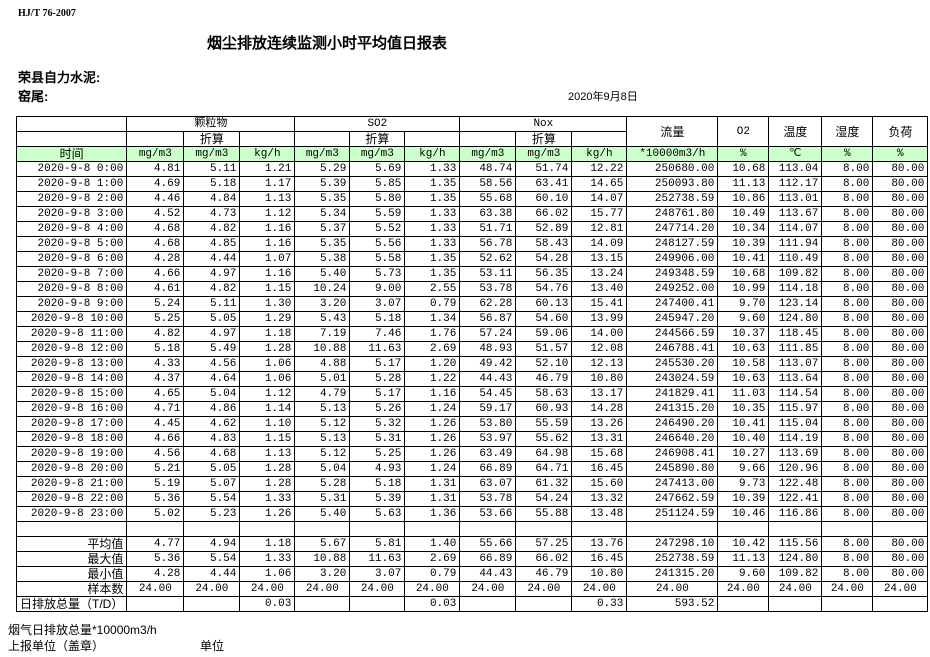  What do you see at coordinates (322, 424) in the screenshot?
I see `value-cell: 5.12` at bounding box center [322, 424].